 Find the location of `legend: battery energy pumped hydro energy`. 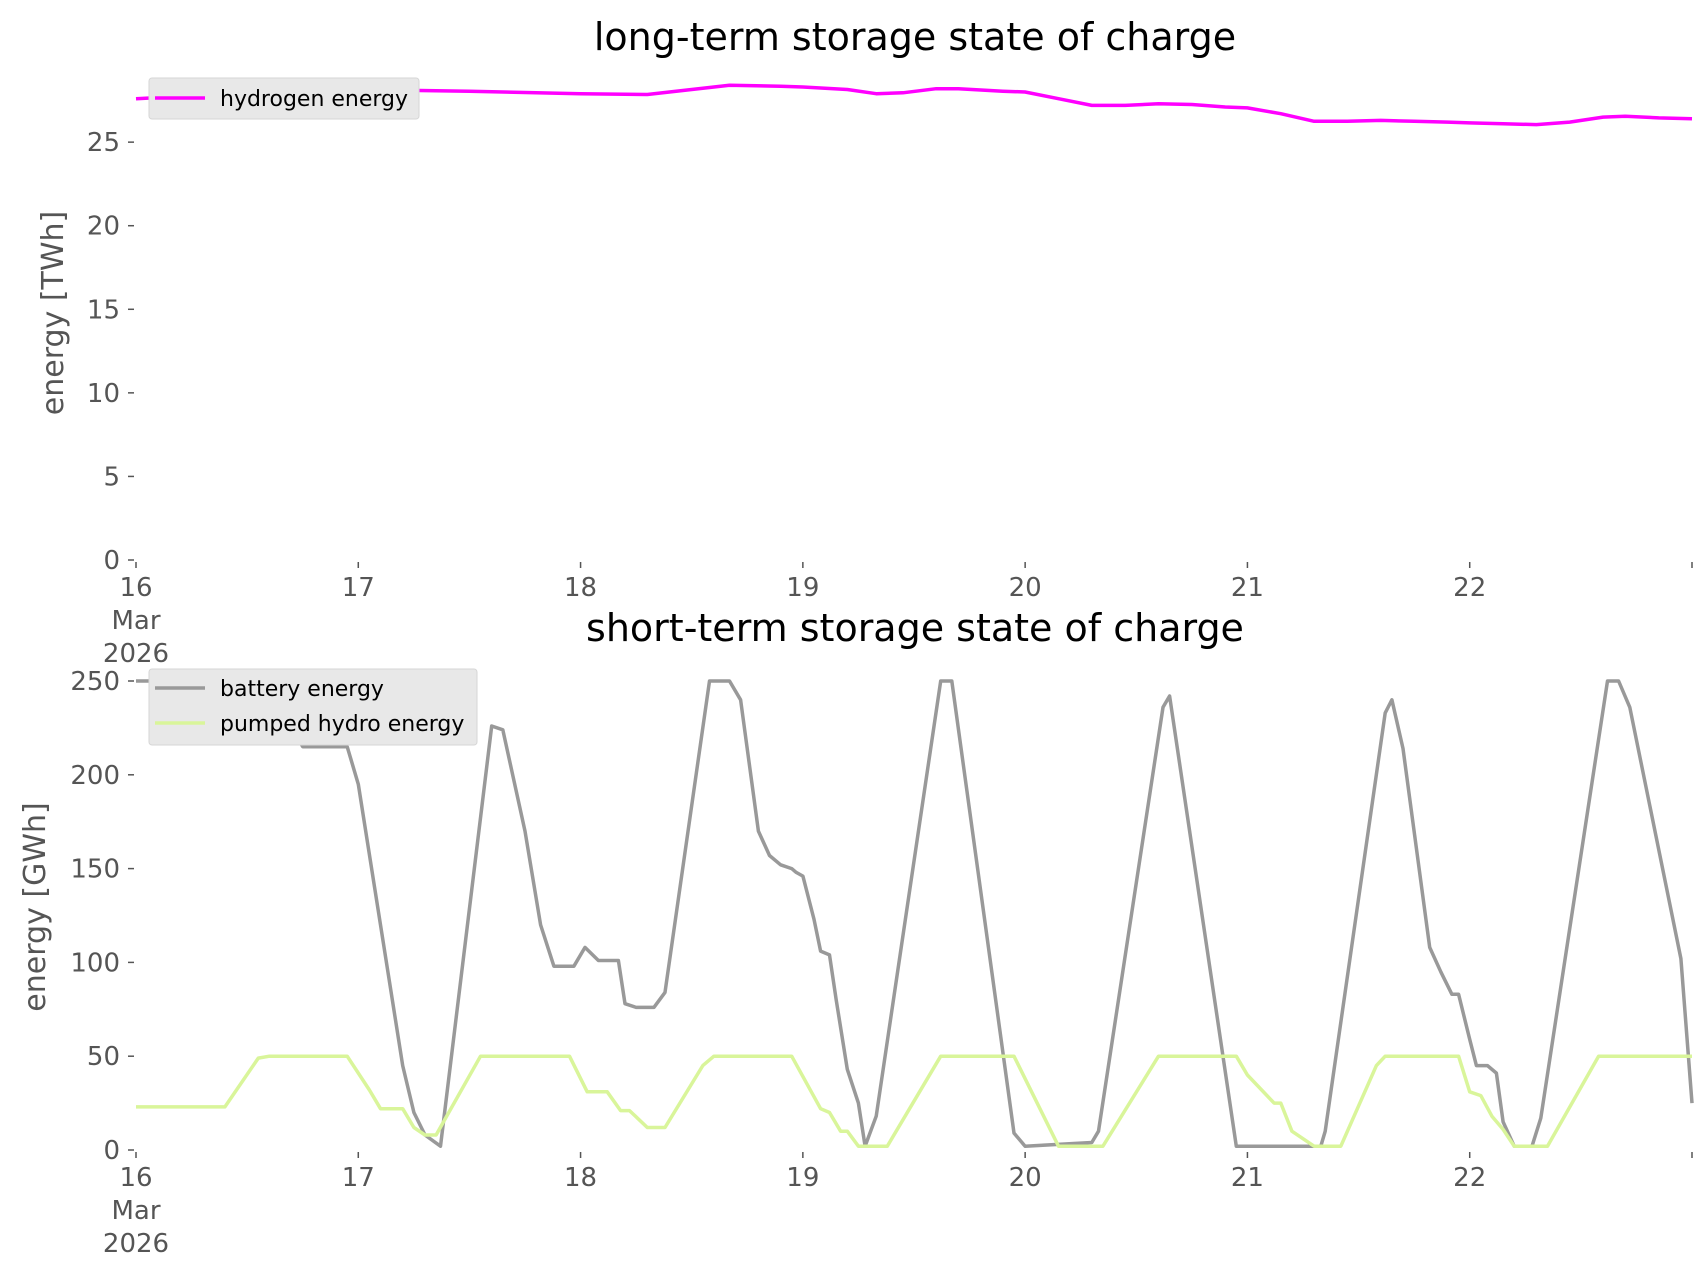

legend: battery energy pumped hydro energy is located at coordinates (313, 707).